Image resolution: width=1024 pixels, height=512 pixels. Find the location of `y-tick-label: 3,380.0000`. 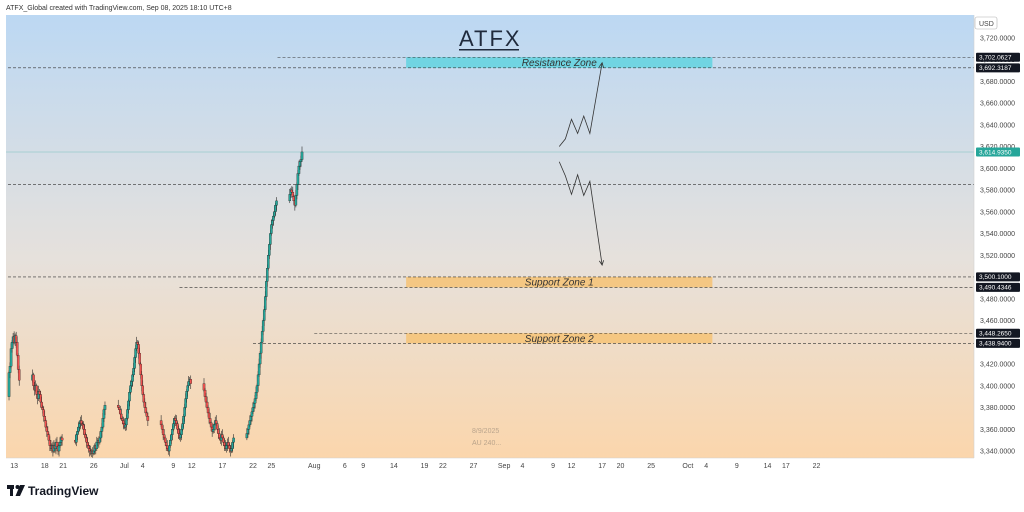

y-tick-label: 3,380.0000 is located at coordinates (997, 408).